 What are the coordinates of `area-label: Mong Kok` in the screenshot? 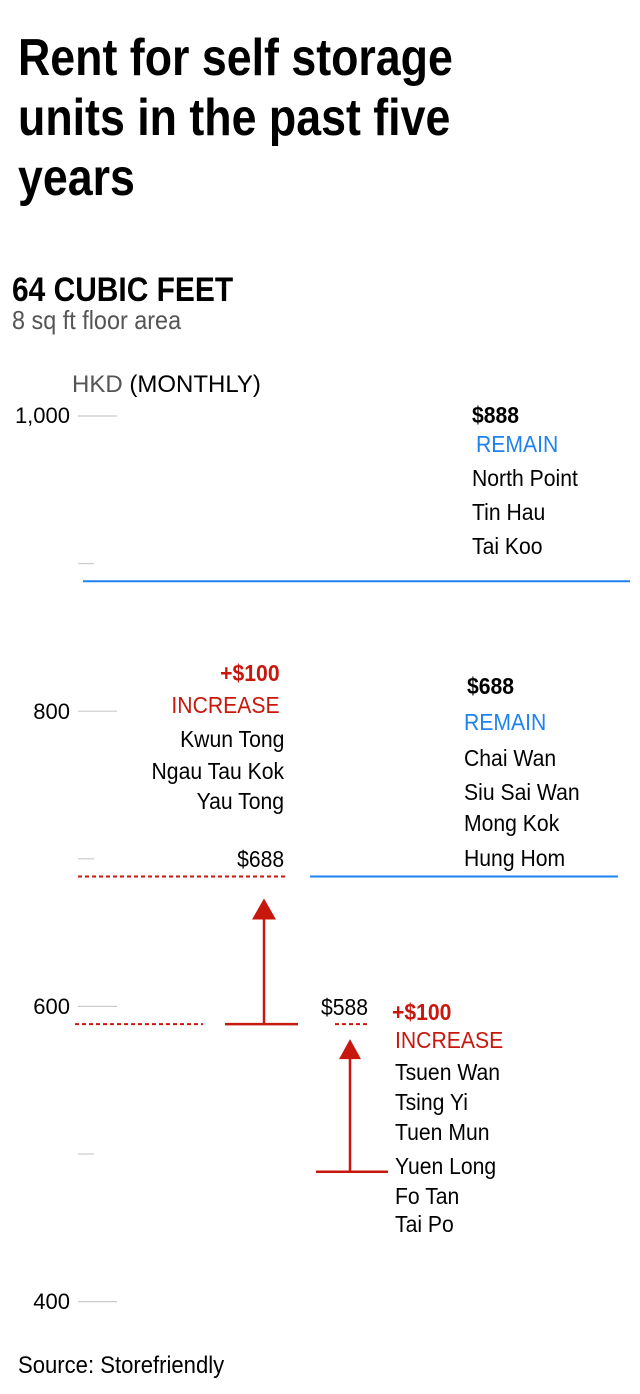 It's located at (512, 823).